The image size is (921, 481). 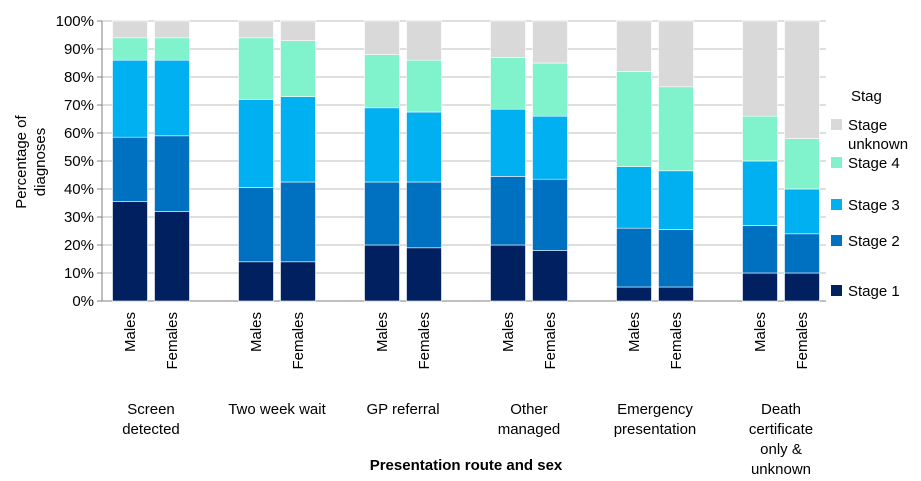 I want to click on legend-entry: Stage unknown, so click(x=869, y=135).